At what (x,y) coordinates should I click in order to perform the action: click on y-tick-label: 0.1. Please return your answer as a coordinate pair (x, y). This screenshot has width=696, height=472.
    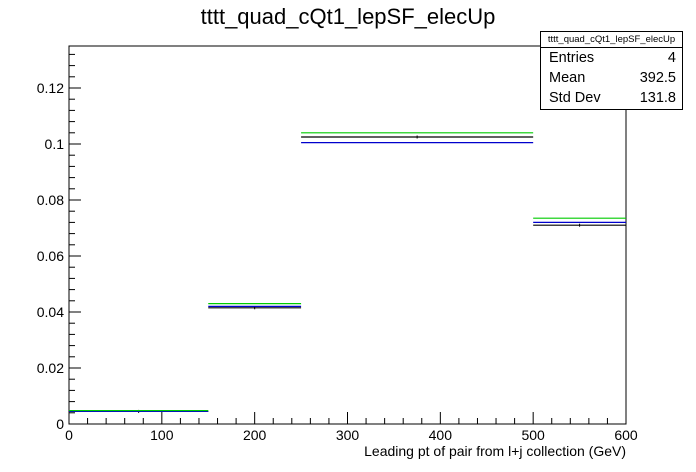
    Looking at the image, I should click on (55, 144).